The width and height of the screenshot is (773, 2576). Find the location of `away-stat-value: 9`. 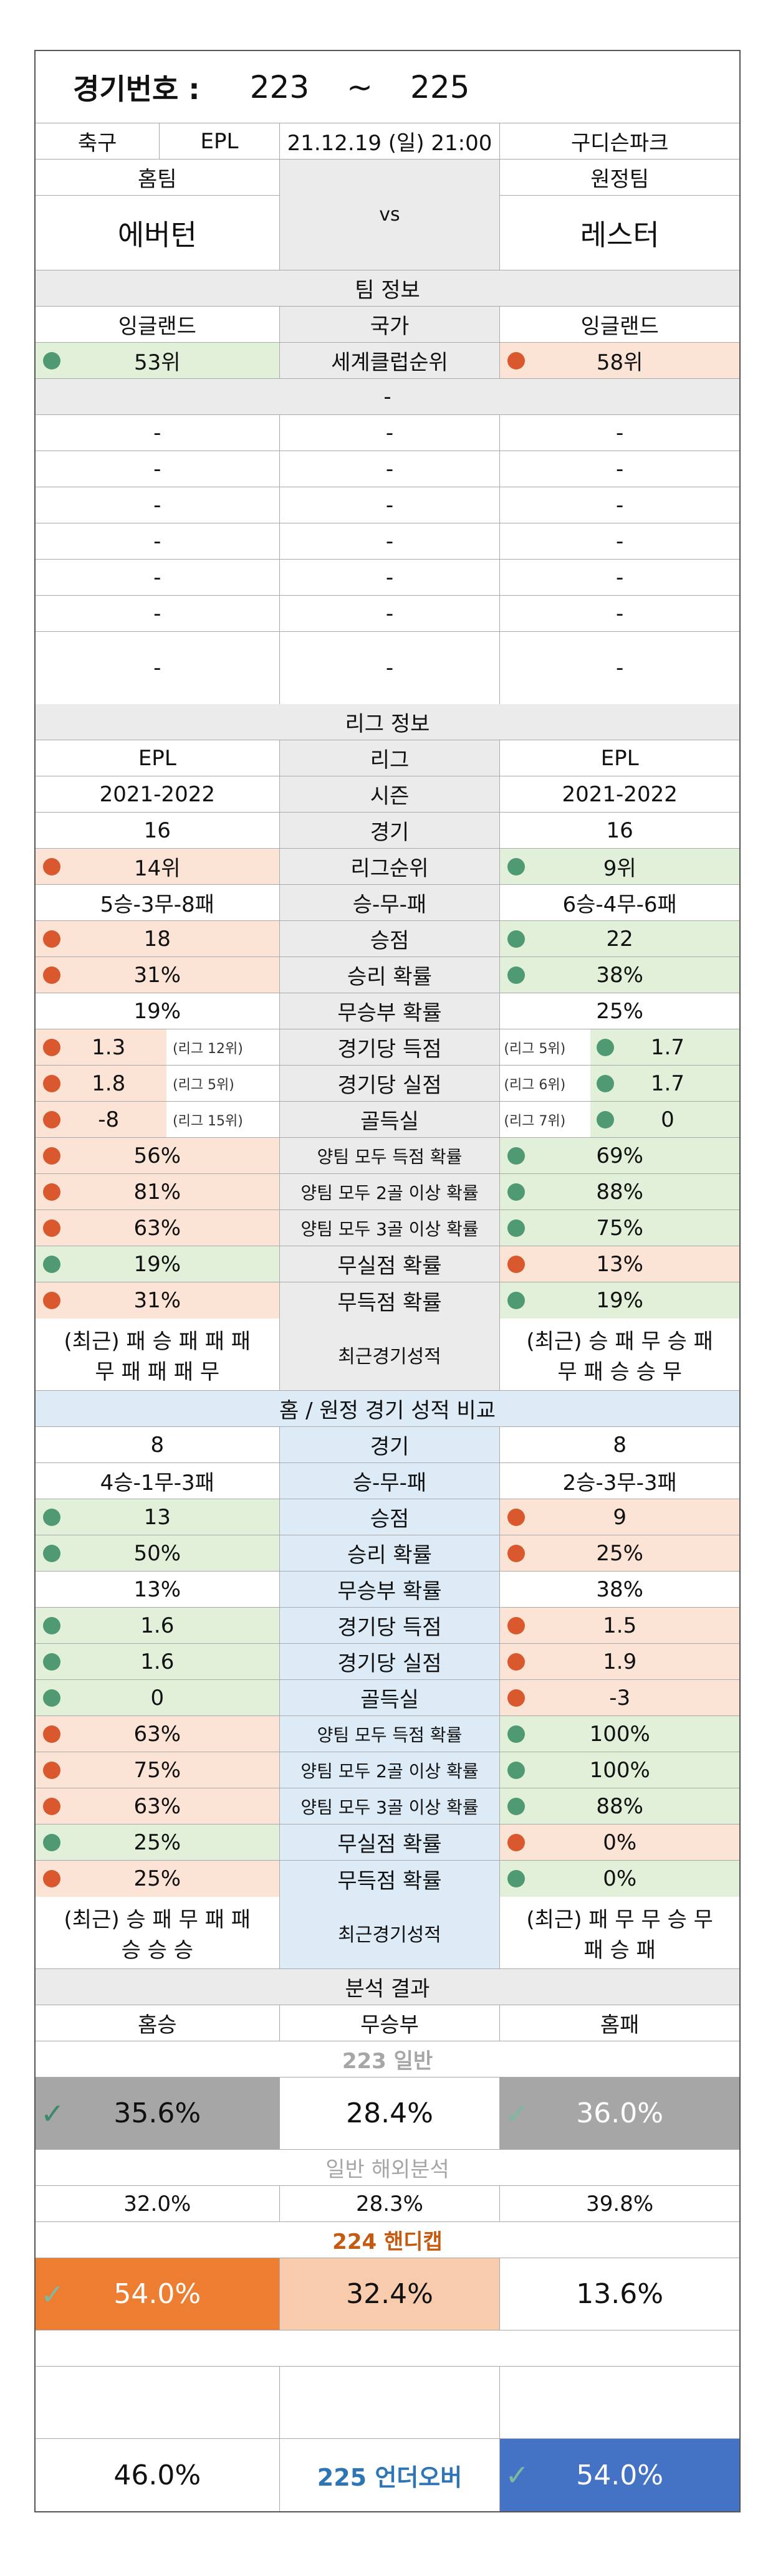

away-stat-value: 9 is located at coordinates (620, 1517).